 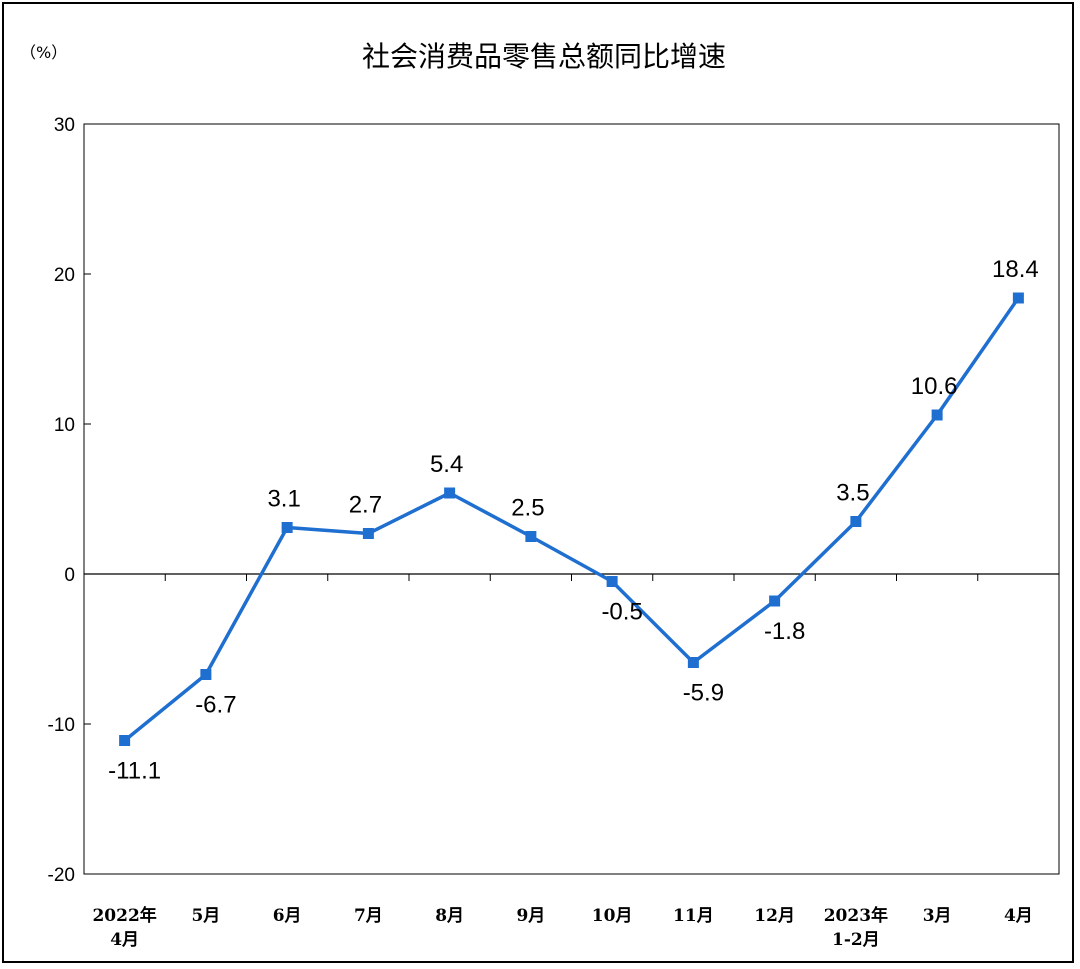 I want to click on data-label: 3.5, so click(x=852, y=493).